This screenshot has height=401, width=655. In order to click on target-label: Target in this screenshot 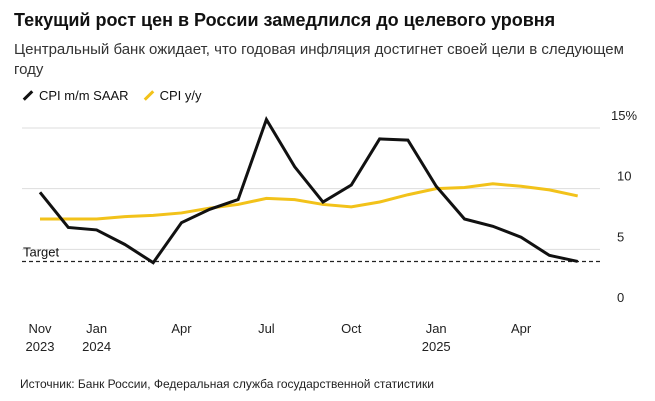, I will do `click(41, 251)`.